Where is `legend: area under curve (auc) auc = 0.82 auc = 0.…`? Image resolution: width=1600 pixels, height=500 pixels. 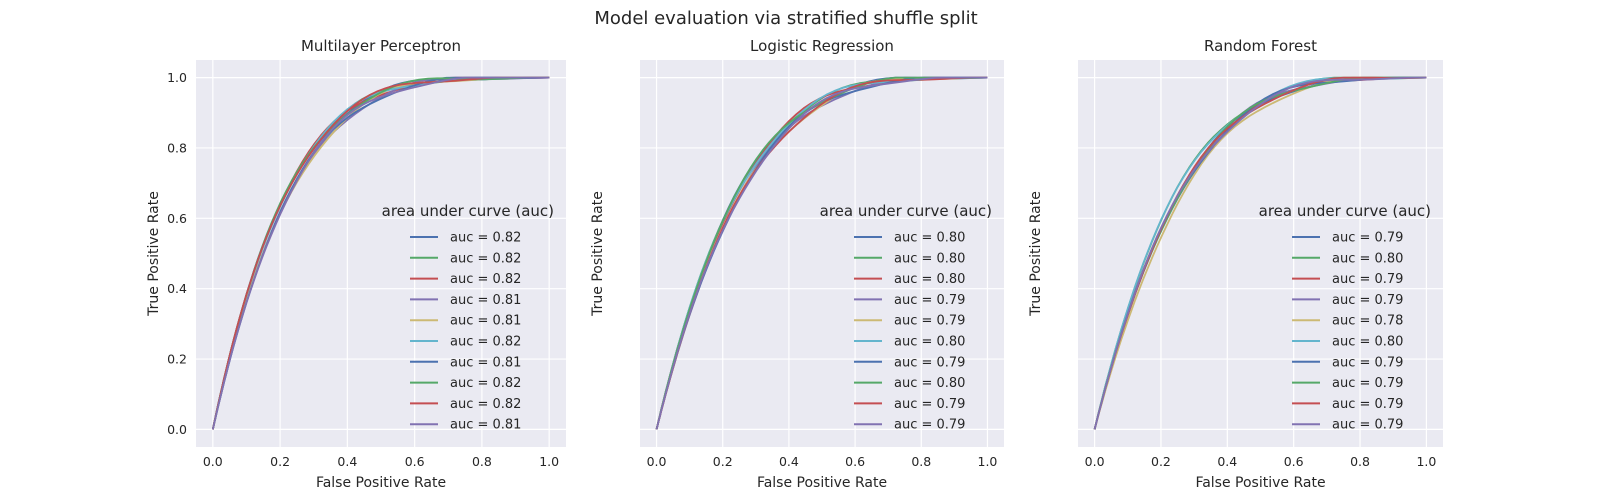
legend: area under curve (auc) auc = 0.82 auc = 0.… is located at coordinates (468, 317).